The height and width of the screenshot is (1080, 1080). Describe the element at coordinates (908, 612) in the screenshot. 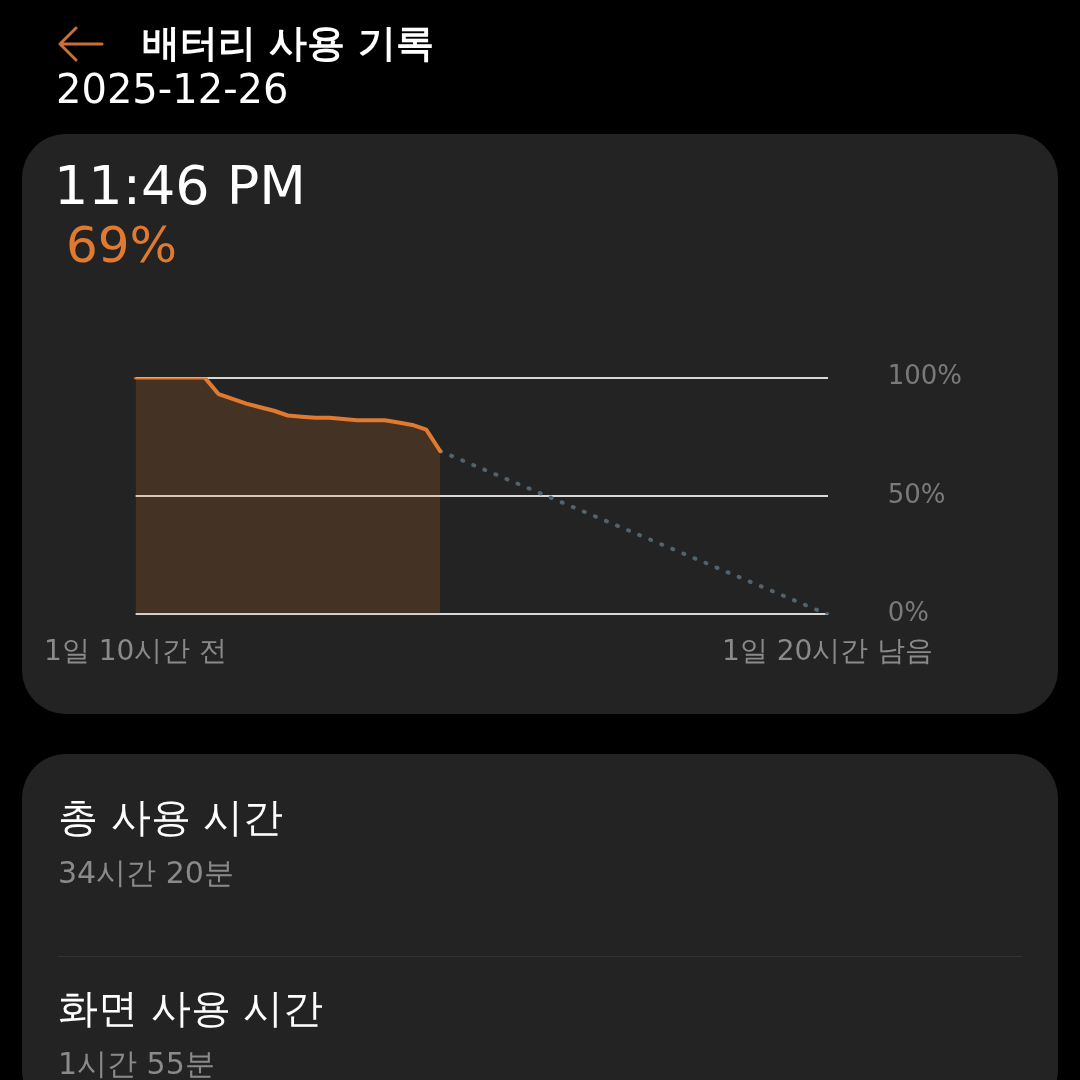

I see `y-tick-label: 0%` at that location.